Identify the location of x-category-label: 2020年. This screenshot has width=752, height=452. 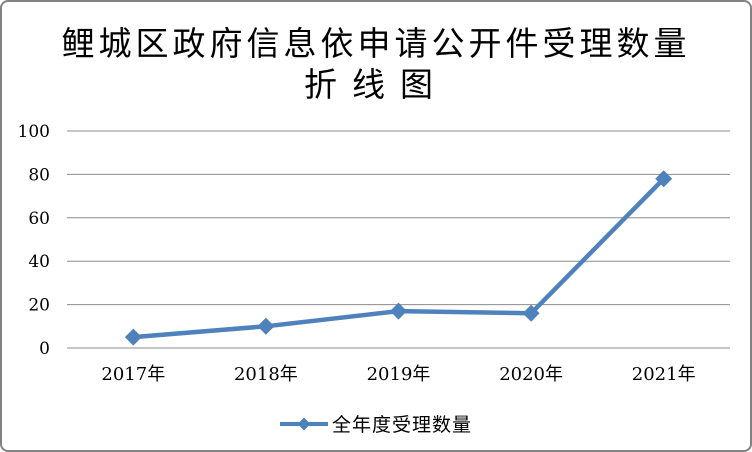
(531, 374).